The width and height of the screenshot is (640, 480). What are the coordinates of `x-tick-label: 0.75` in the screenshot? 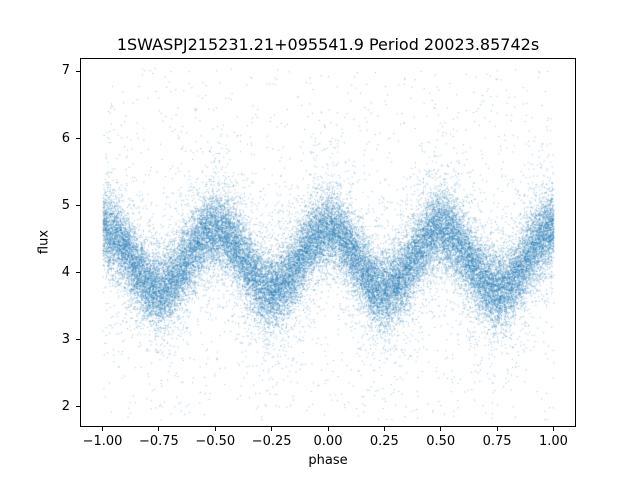 It's located at (497, 441).